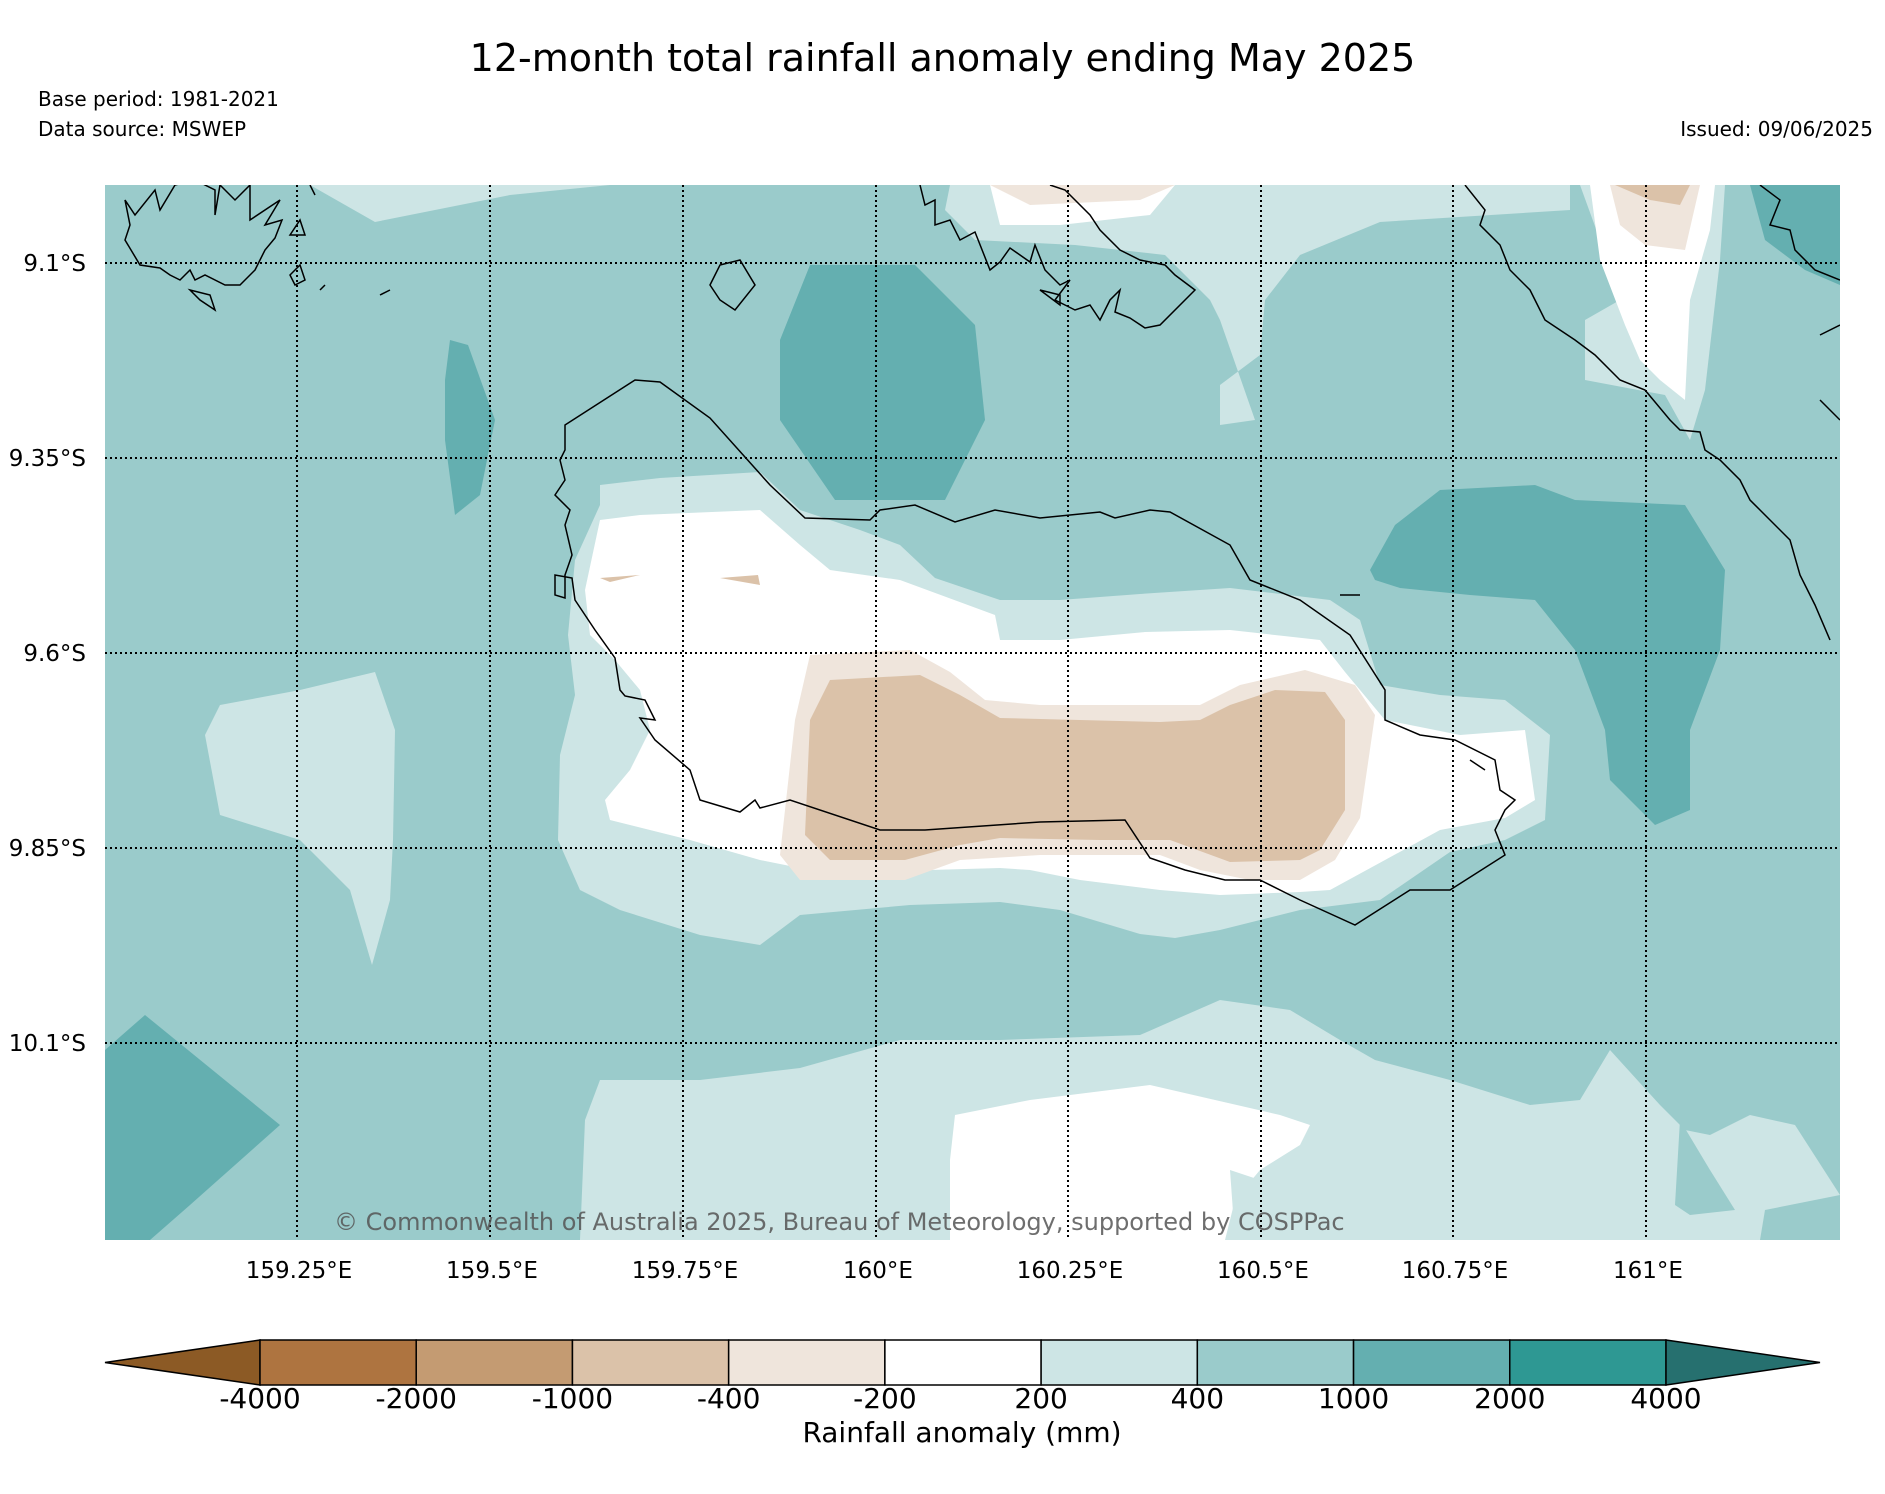  I want to click on lat-label: 9.1°S, so click(54, 264).